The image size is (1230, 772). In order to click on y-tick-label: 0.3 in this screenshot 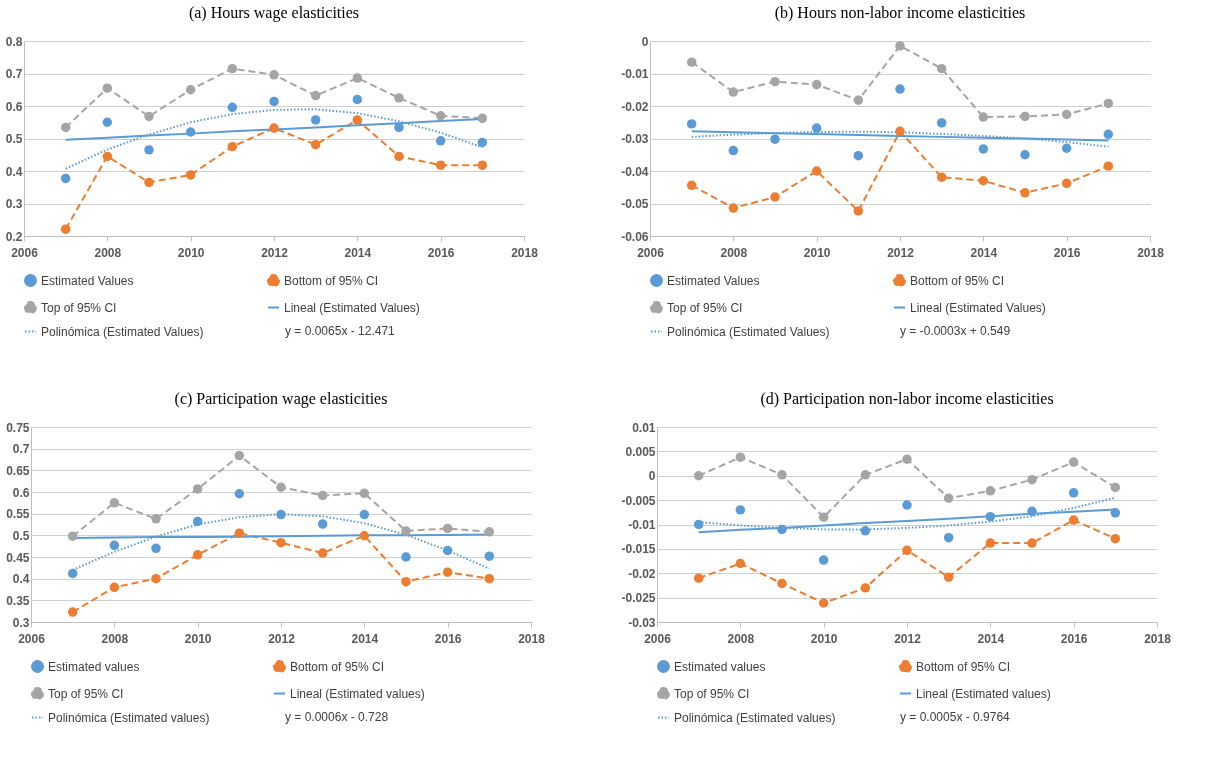, I will do `click(21, 622)`.